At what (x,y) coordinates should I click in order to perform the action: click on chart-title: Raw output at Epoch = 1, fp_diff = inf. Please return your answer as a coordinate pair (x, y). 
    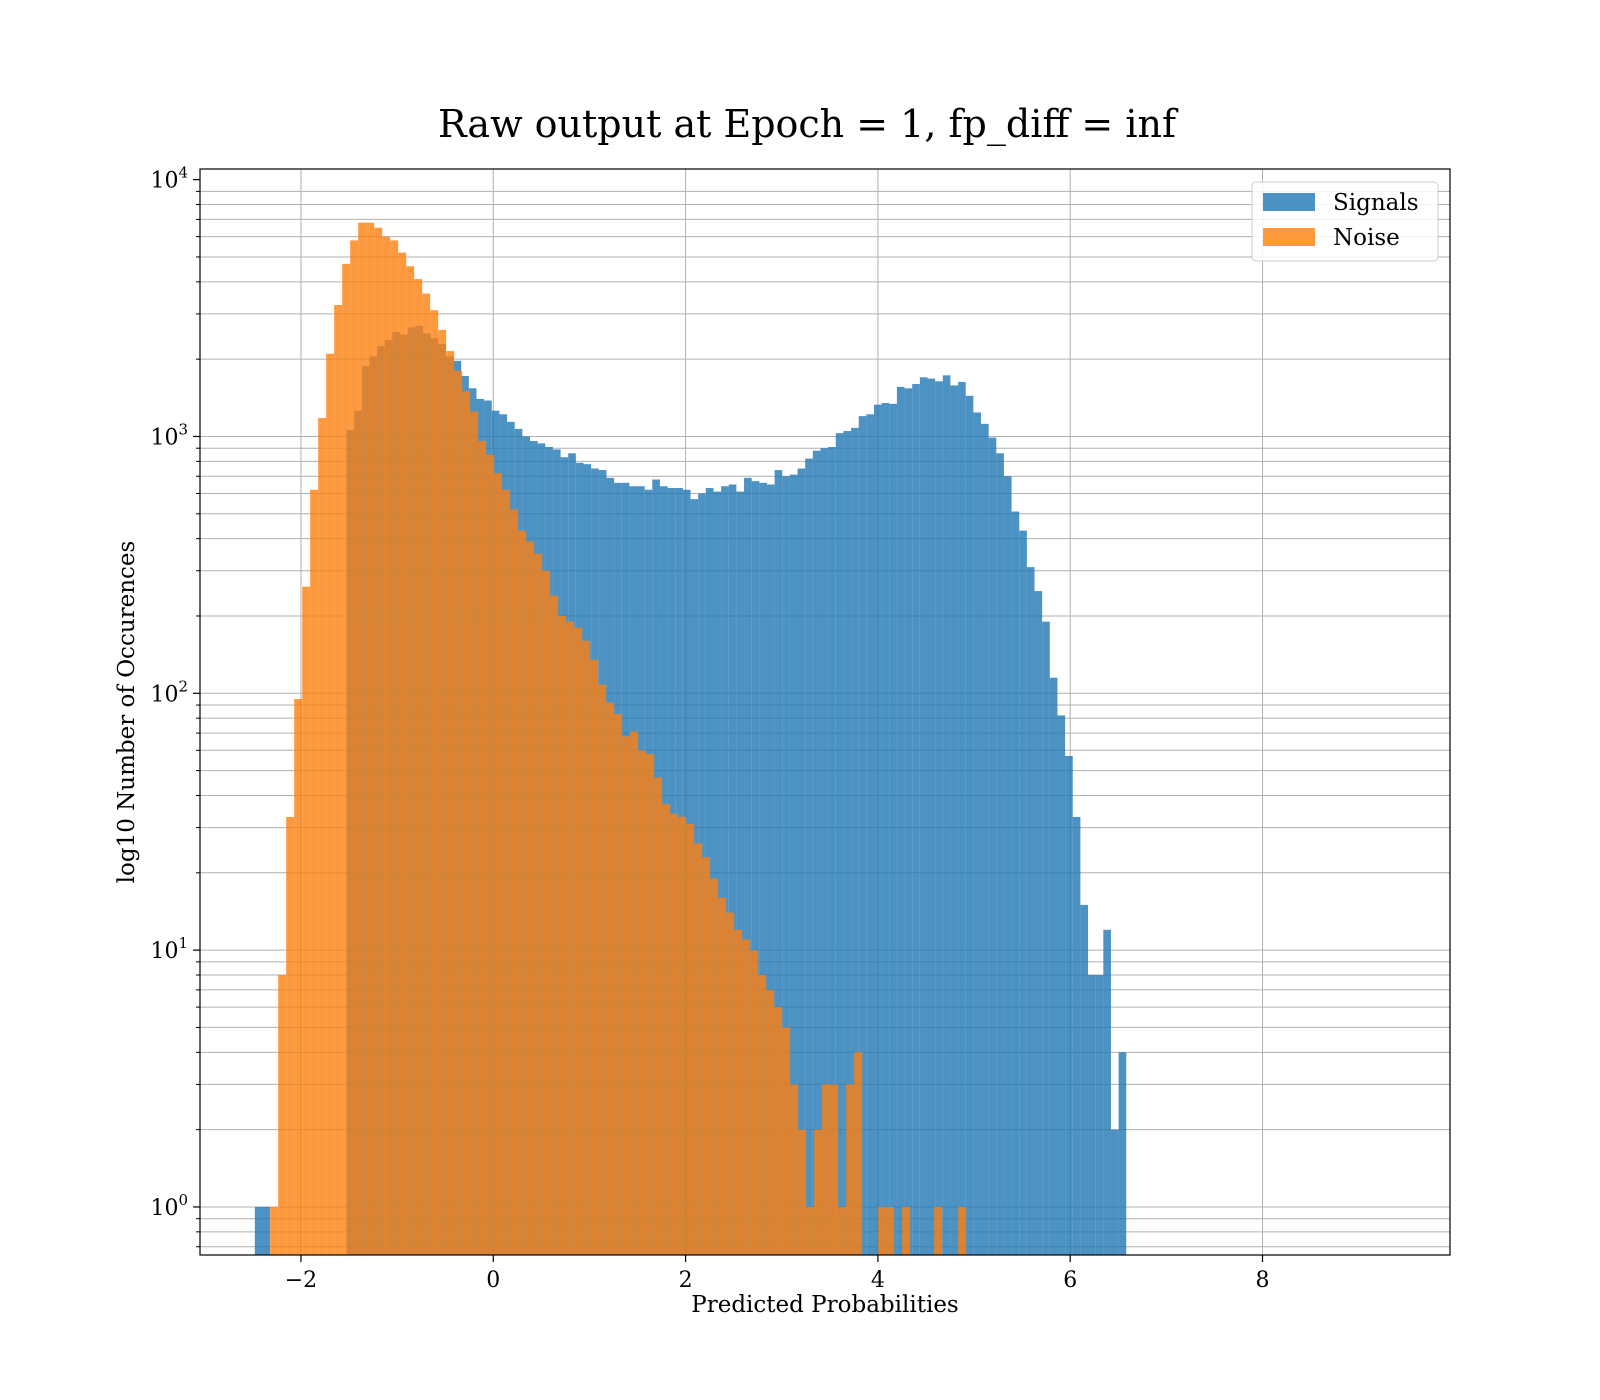
    Looking at the image, I should click on (808, 124).